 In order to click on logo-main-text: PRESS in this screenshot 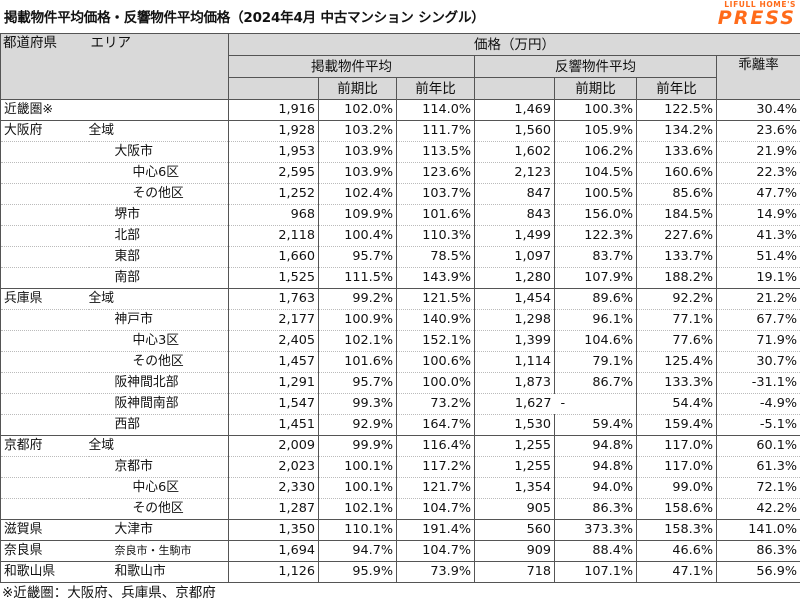, I will do `click(757, 18)`.